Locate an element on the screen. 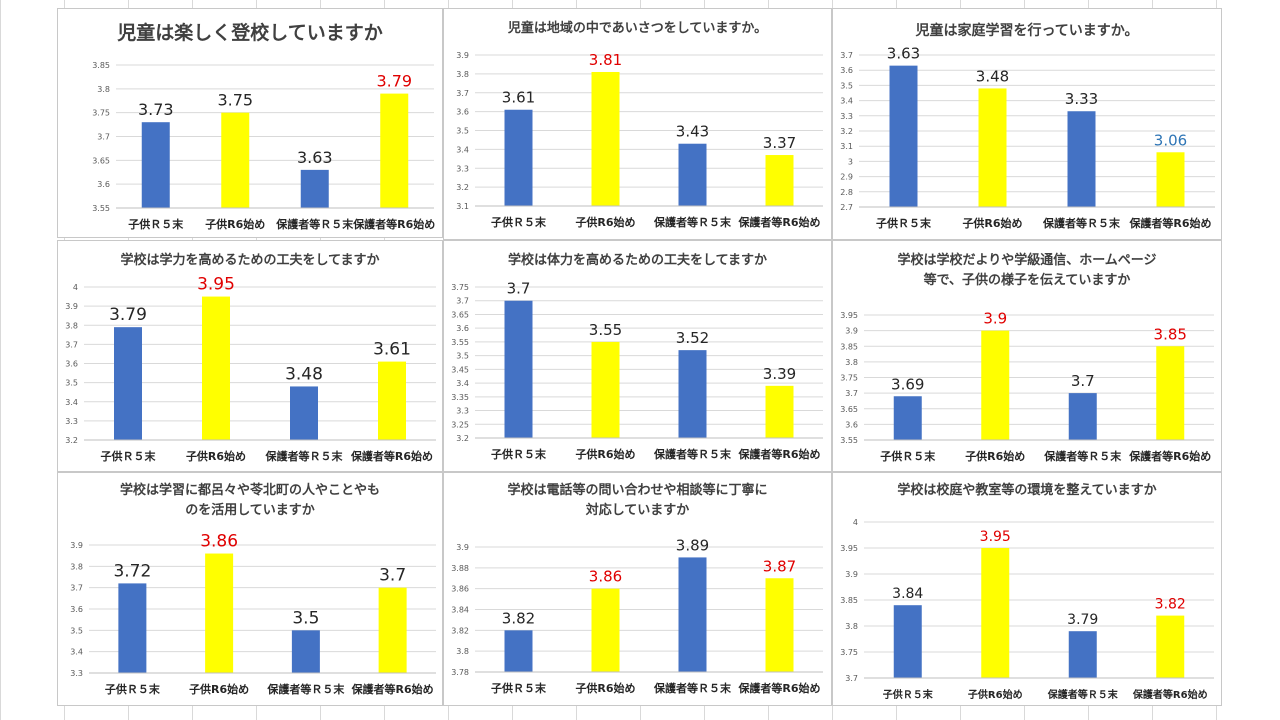 The width and height of the screenshot is (1280, 720). data-label: 3.84 is located at coordinates (907, 594).